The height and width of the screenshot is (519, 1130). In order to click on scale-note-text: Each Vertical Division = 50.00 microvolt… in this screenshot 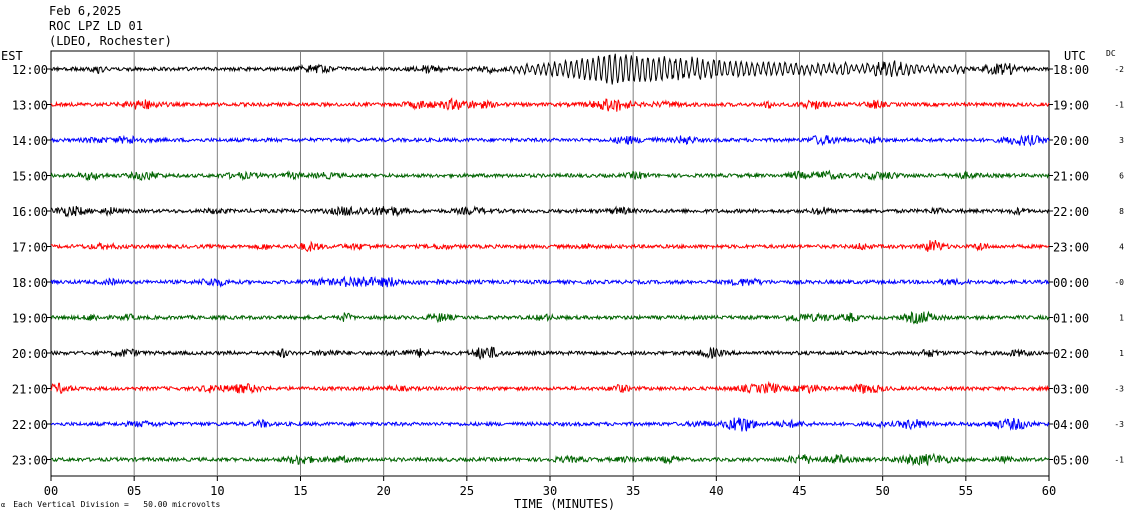, I will do `click(117, 504)`.